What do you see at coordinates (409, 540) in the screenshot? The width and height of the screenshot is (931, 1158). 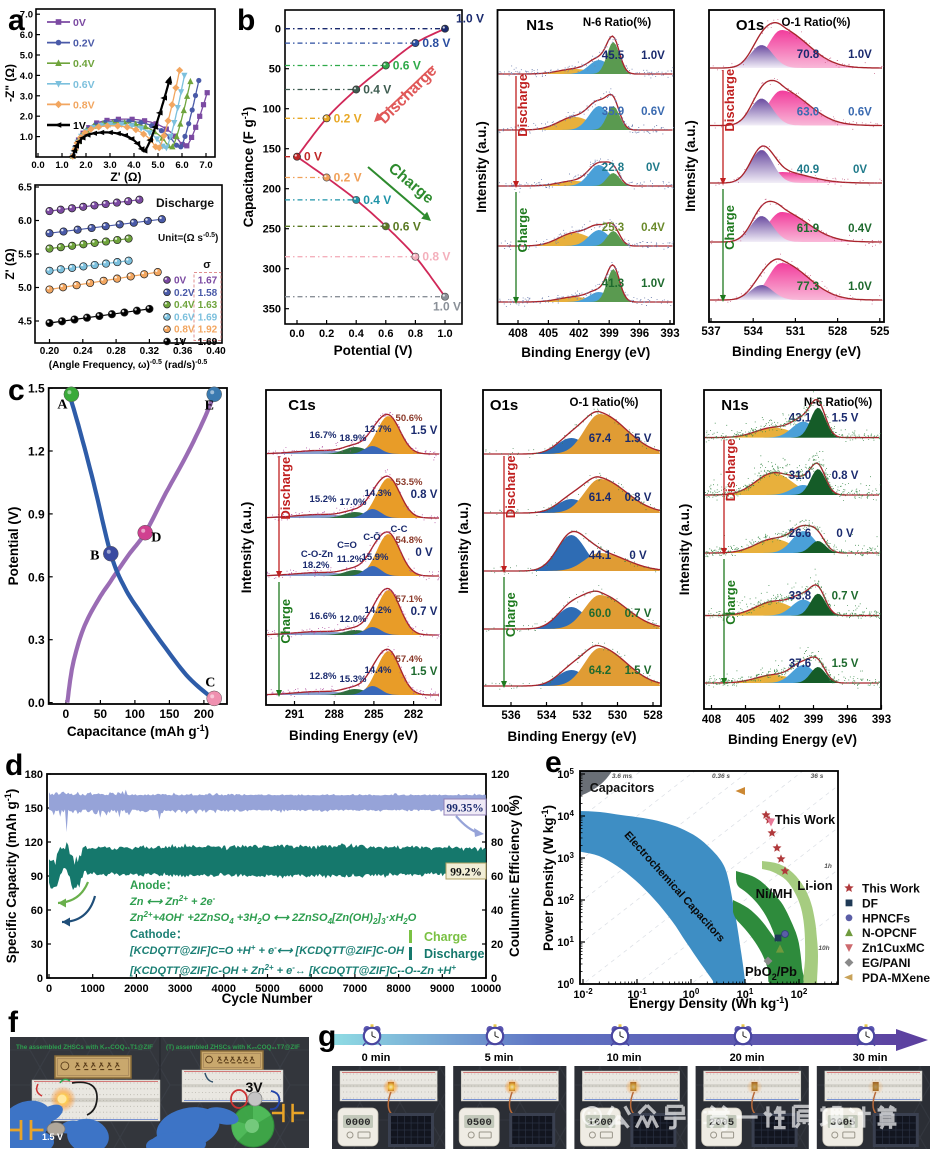 I see `svg-text: 54.8%` at bounding box center [409, 540].